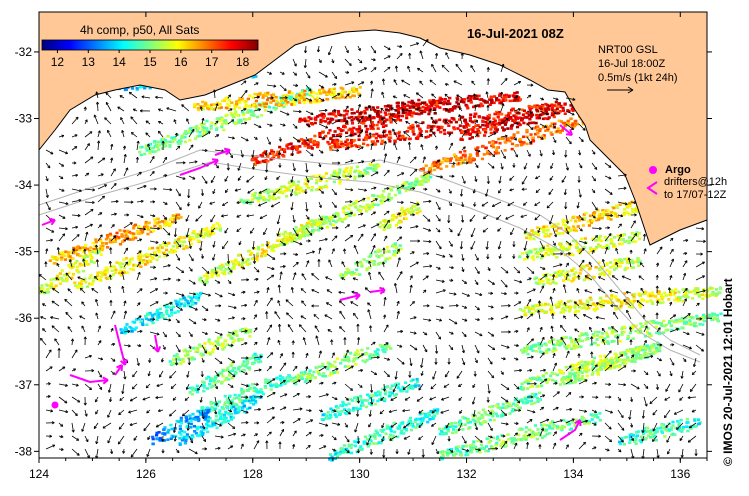  Describe the element at coordinates (515, 33) in the screenshot. I see `map-title: 16-Jul-2021 08Z` at that location.